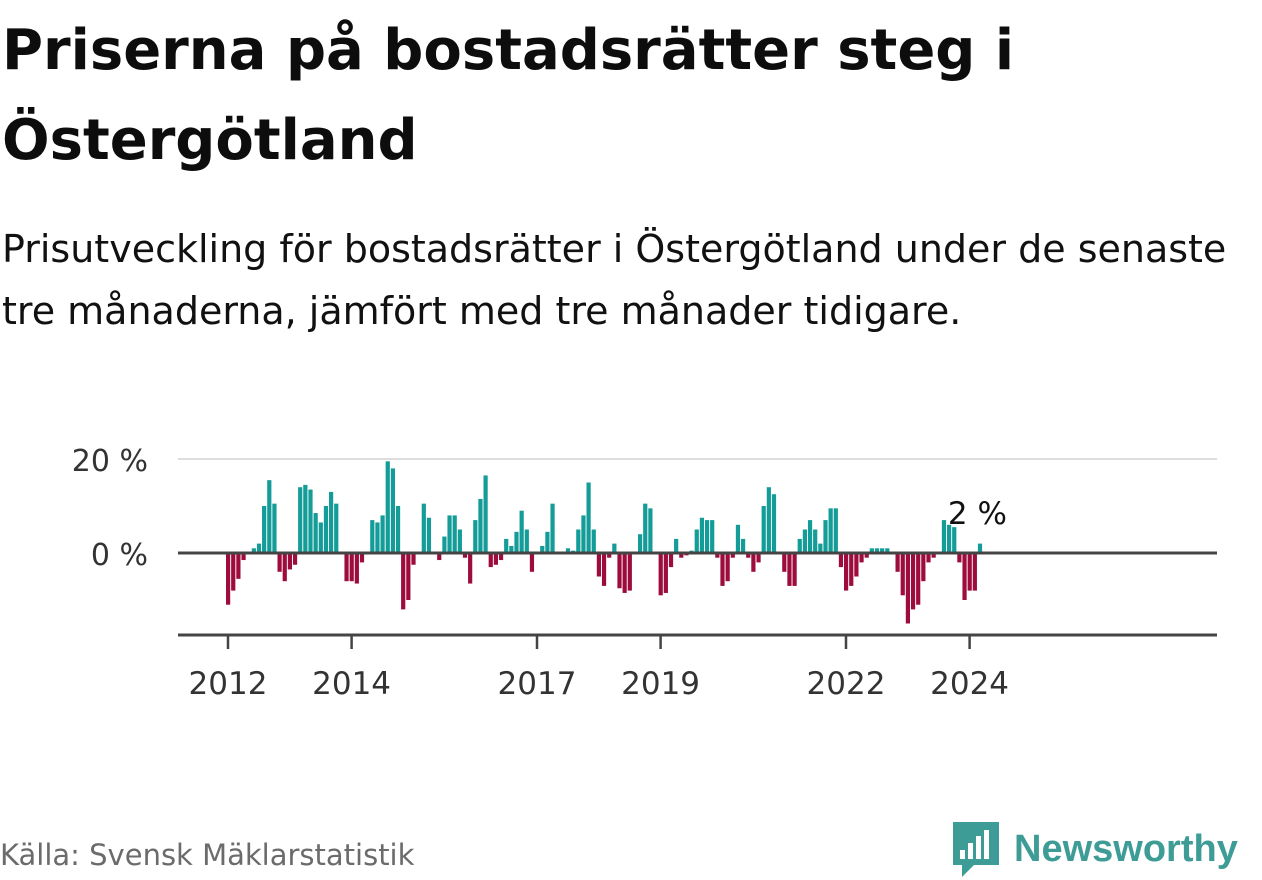 Image resolution: width=1262 pixels, height=880 pixels. What do you see at coordinates (977, 514) in the screenshot?
I see `last-value-label: 2 %` at bounding box center [977, 514].